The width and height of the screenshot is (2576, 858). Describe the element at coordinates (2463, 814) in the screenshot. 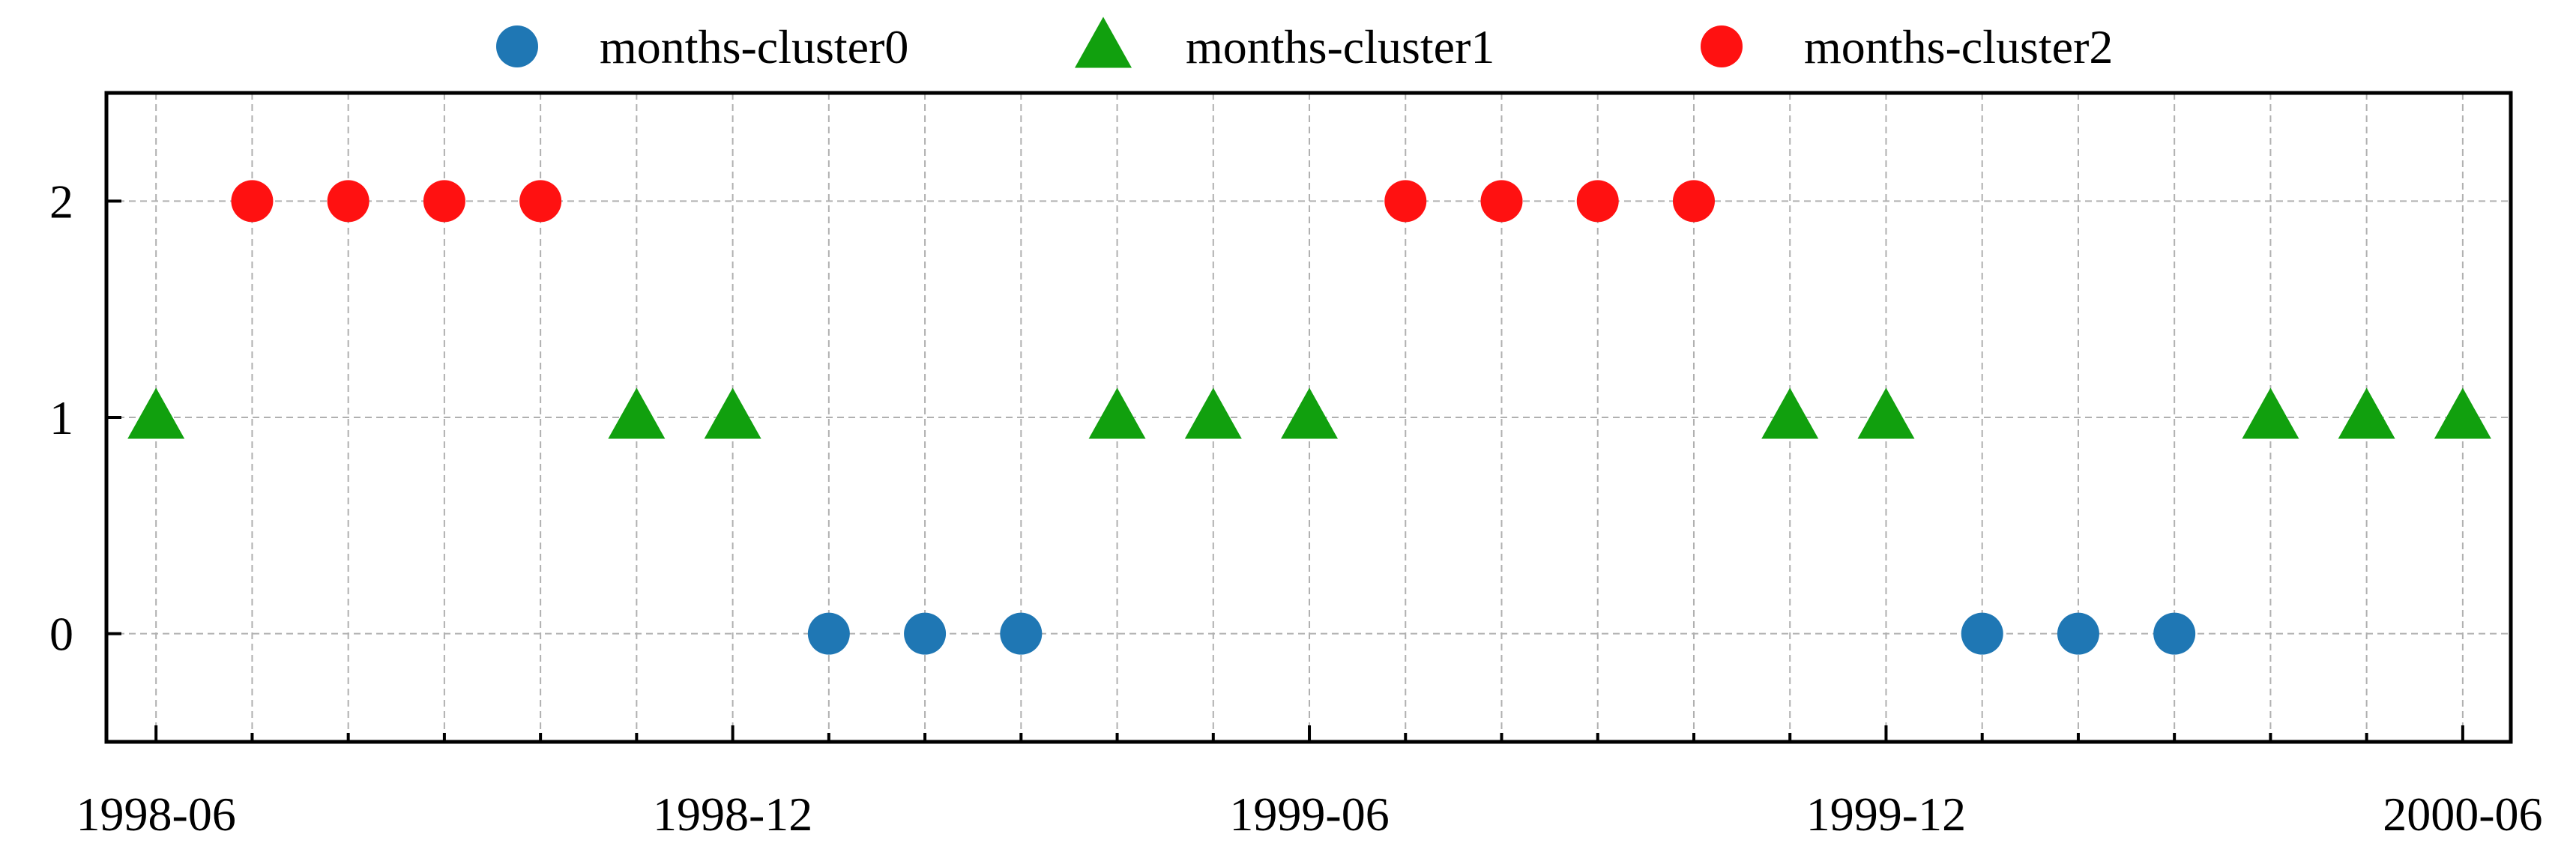

I see `x-tick-label: 2000-06` at that location.